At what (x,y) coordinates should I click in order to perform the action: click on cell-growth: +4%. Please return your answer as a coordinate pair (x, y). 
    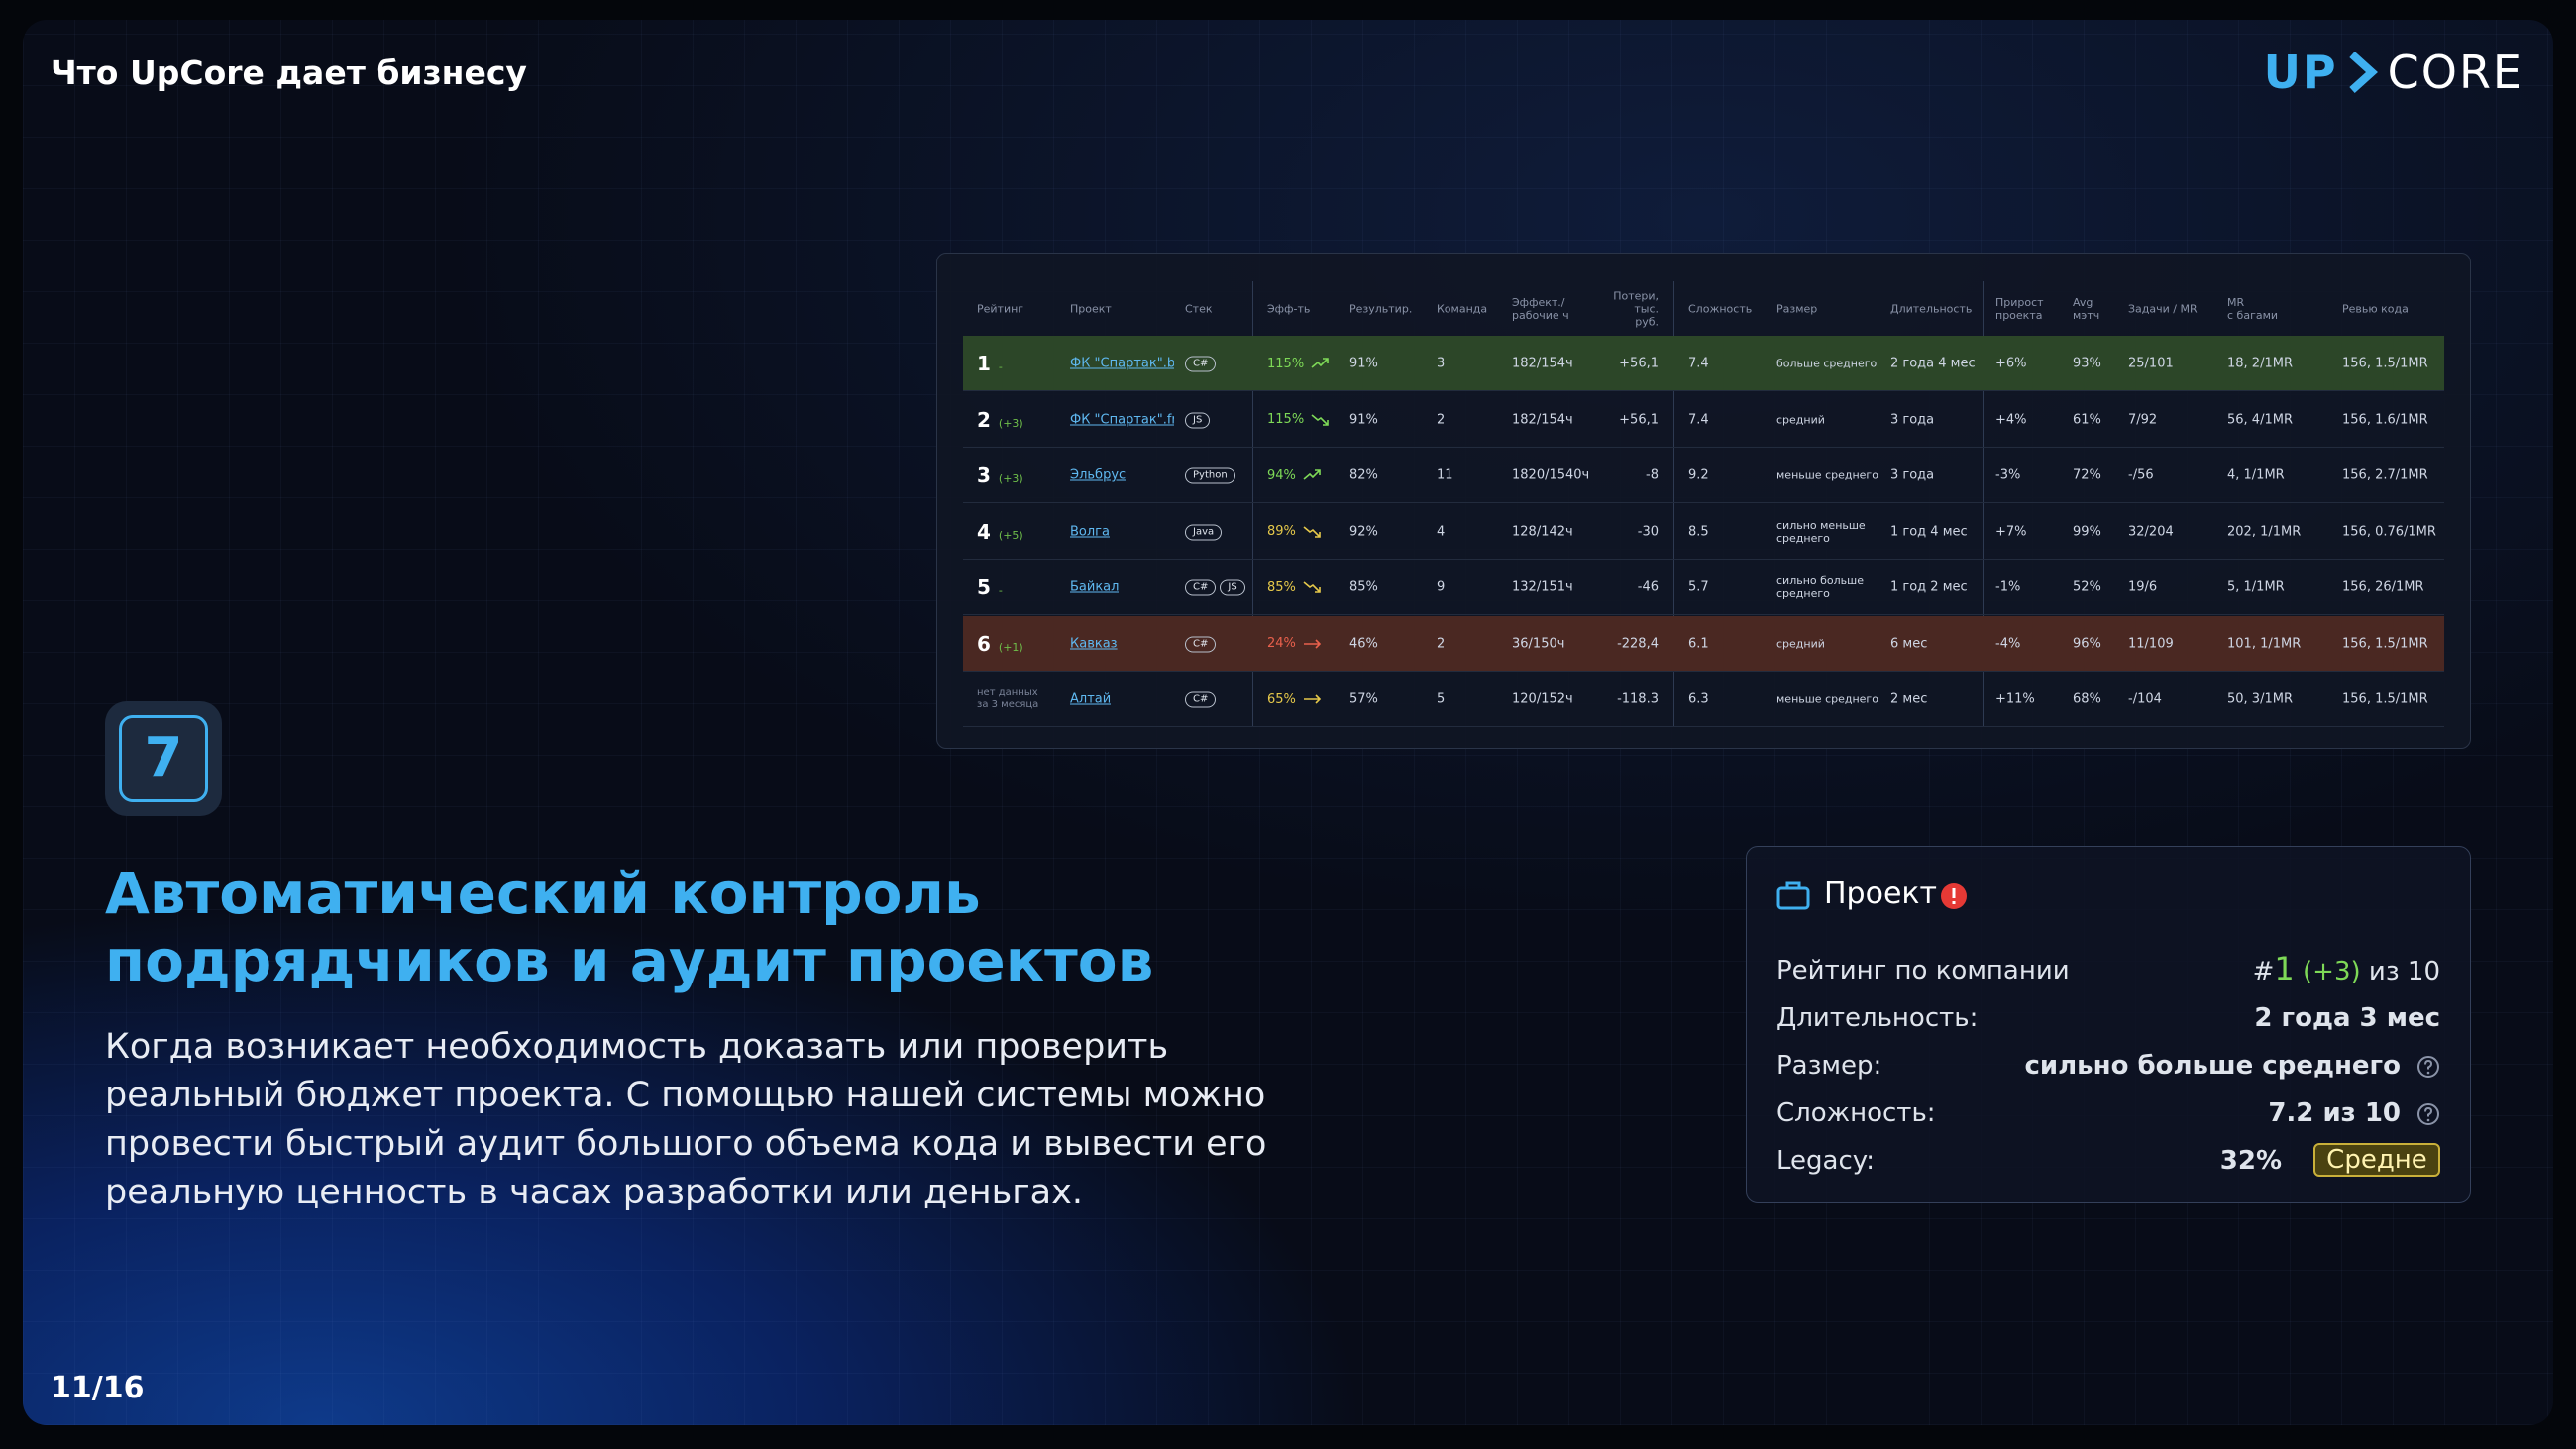
    Looking at the image, I should click on (2011, 419).